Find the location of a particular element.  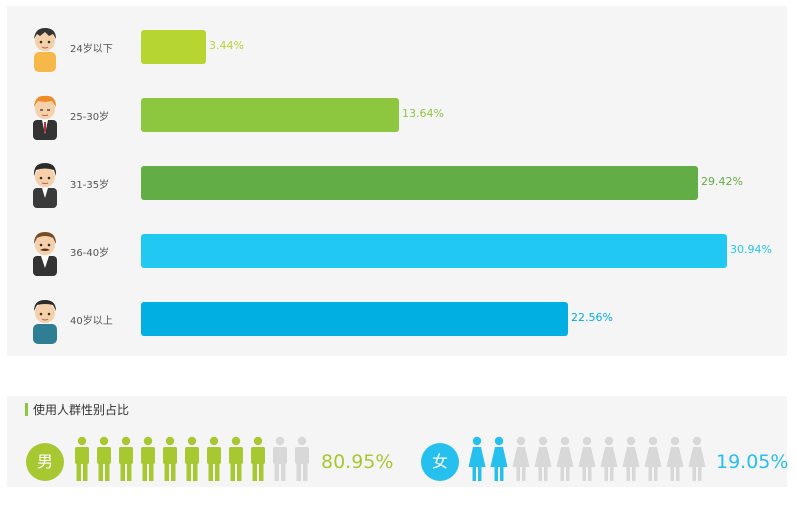

mustache-man-avatar-icon is located at coordinates (45, 254).